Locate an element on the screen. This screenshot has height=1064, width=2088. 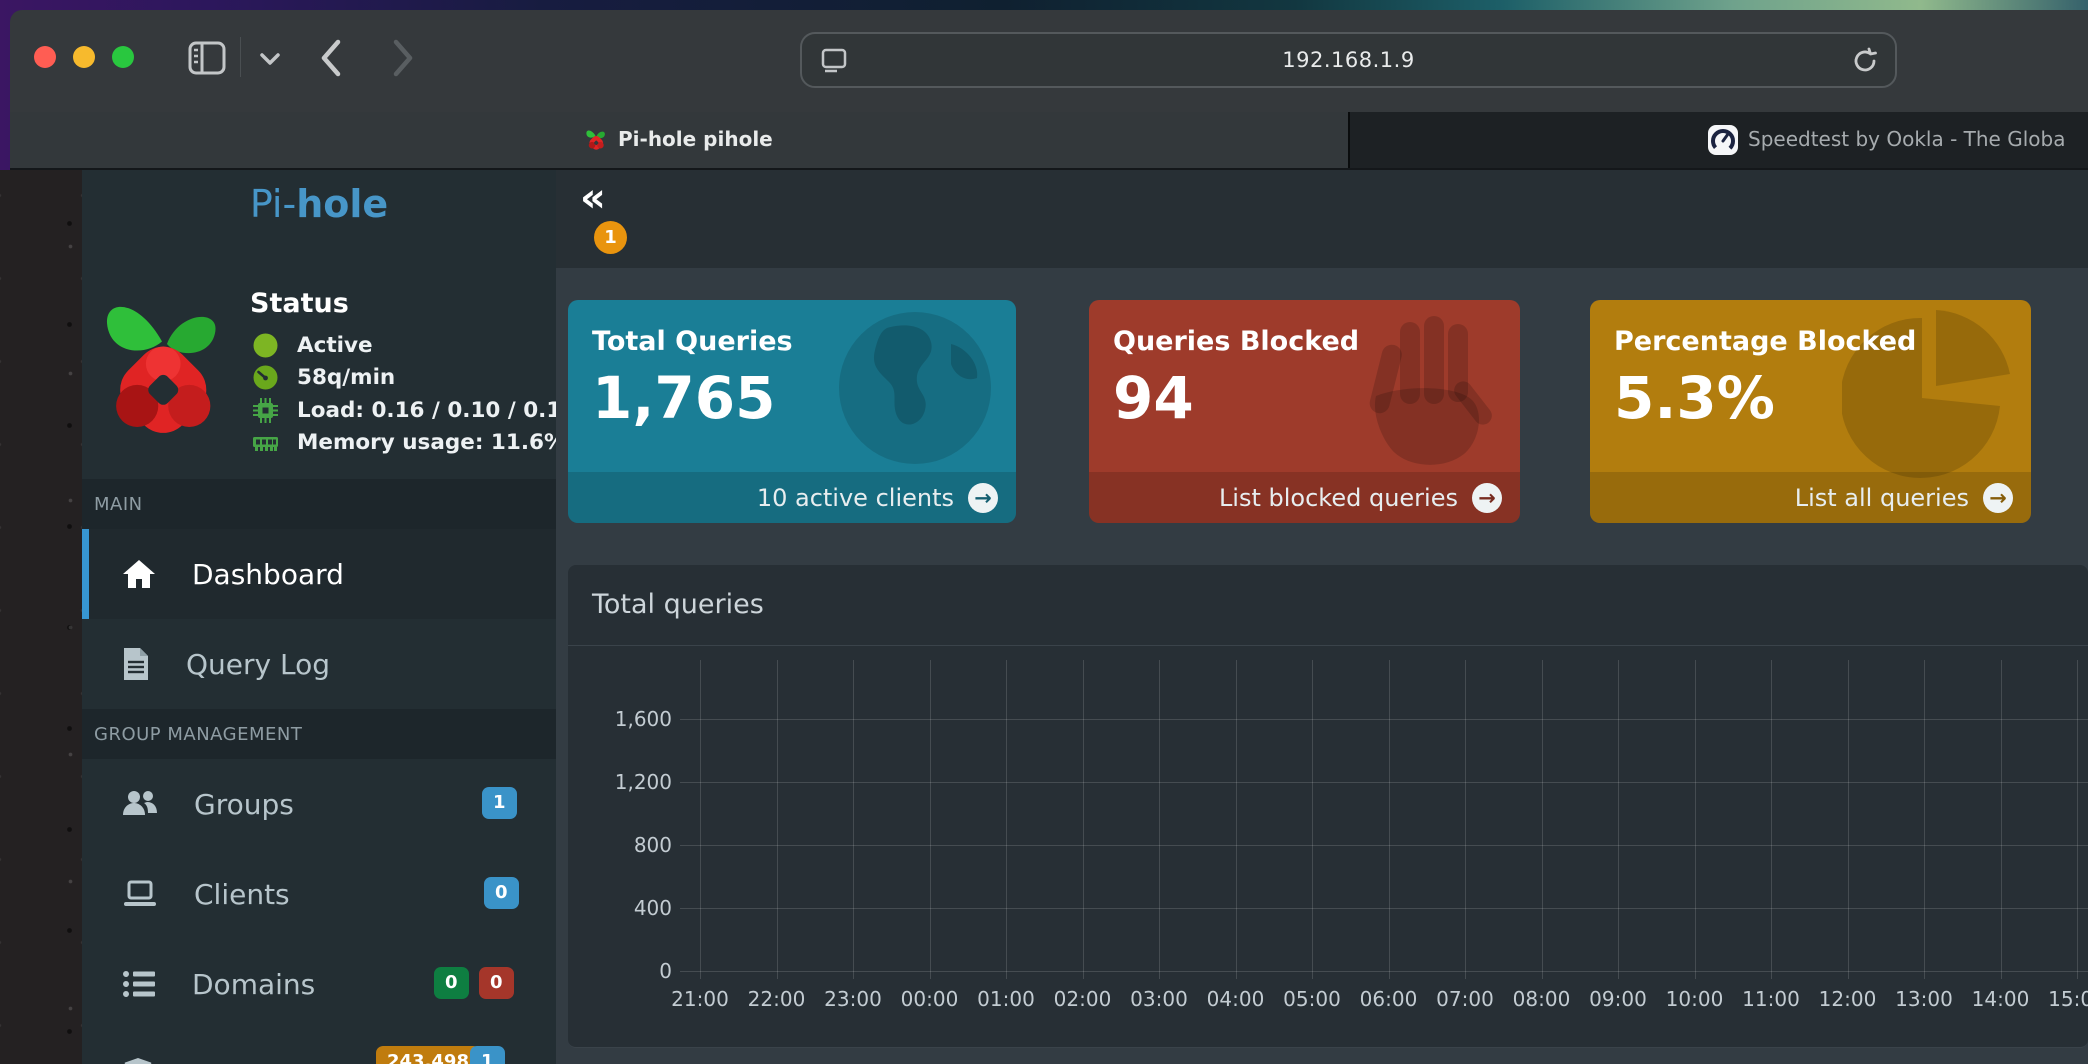
sidebar-item-groups: Groups is located at coordinates (319, 804).